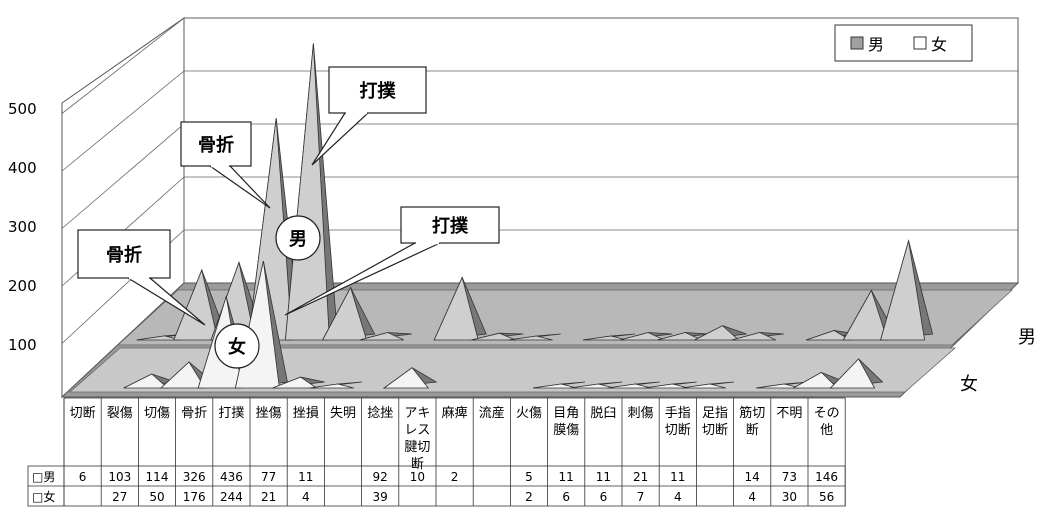 Image resolution: width=1043 pixels, height=524 pixels. What do you see at coordinates (120, 413) in the screenshot?
I see `table-header-1: 裂傷` at bounding box center [120, 413].